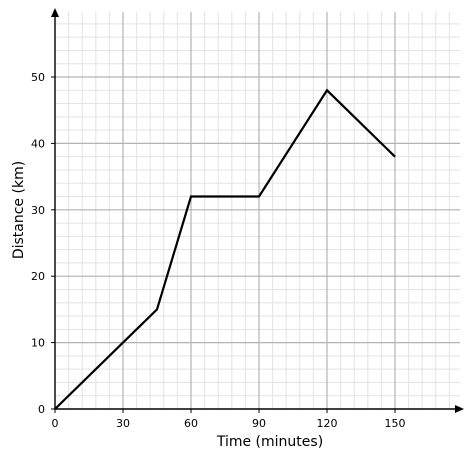 The height and width of the screenshot is (461, 474). I want to click on x-tick-label: 150, so click(395, 423).